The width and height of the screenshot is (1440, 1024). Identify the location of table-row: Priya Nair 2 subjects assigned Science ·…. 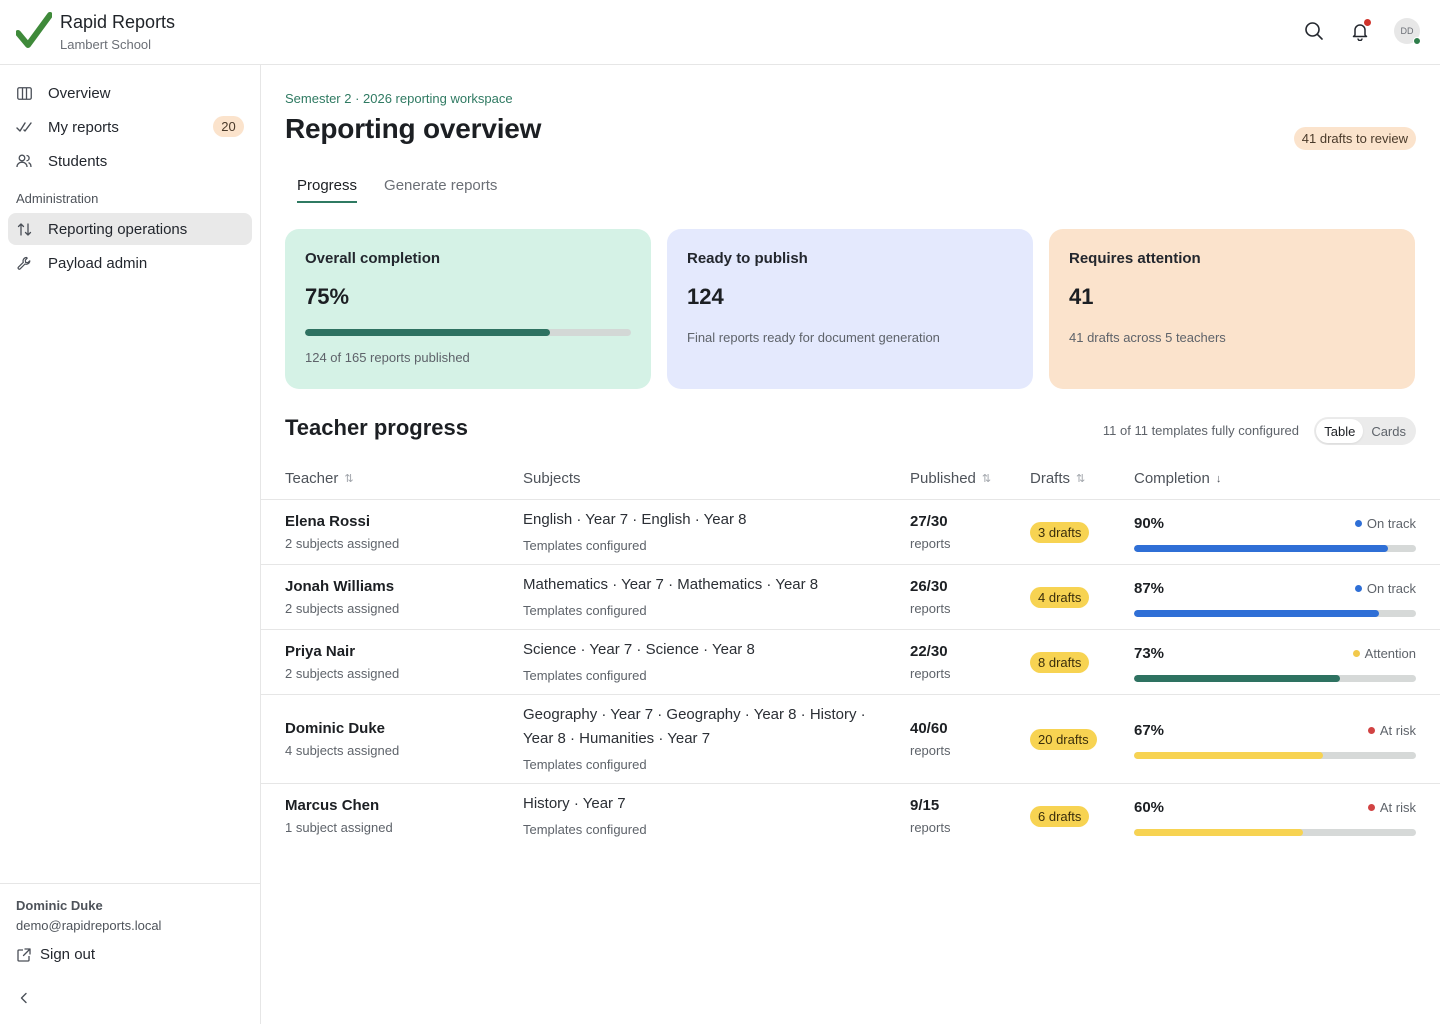
(850, 662).